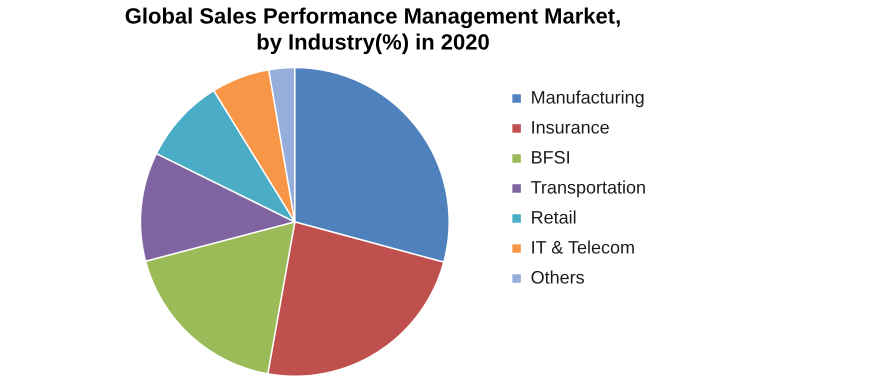 The width and height of the screenshot is (881, 383). I want to click on legend-label: IT & Telecom, so click(582, 247).